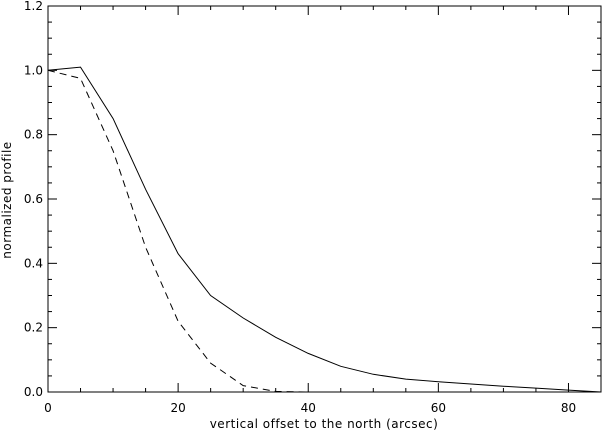  I want to click on x-tick-label: 20, so click(177, 408).